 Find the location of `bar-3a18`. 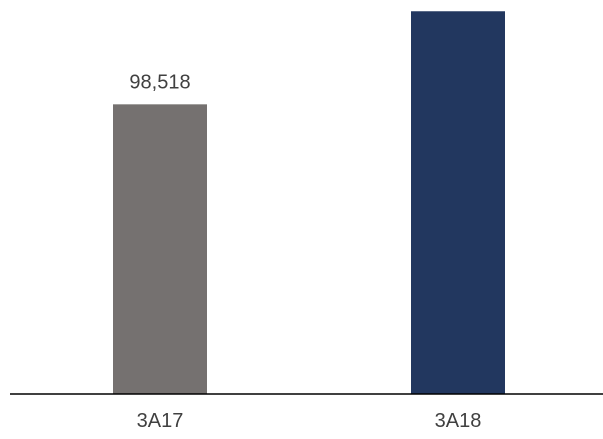

bar-3a18 is located at coordinates (458, 203).